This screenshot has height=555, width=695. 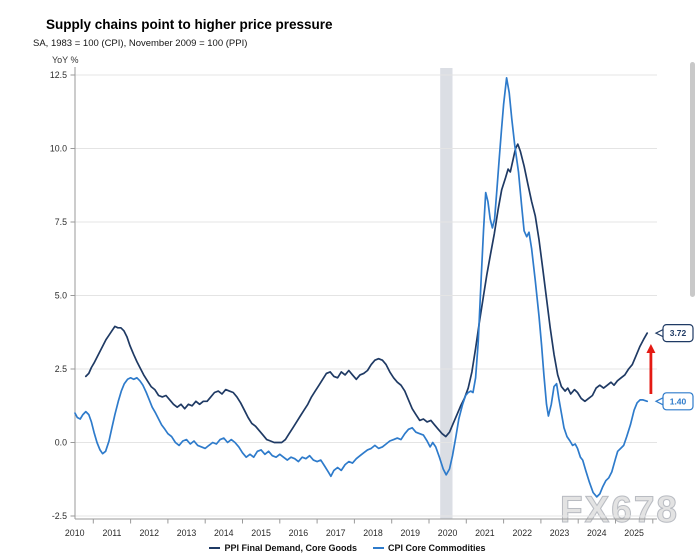 I want to click on x-tick-label: 2012, so click(x=150, y=533).